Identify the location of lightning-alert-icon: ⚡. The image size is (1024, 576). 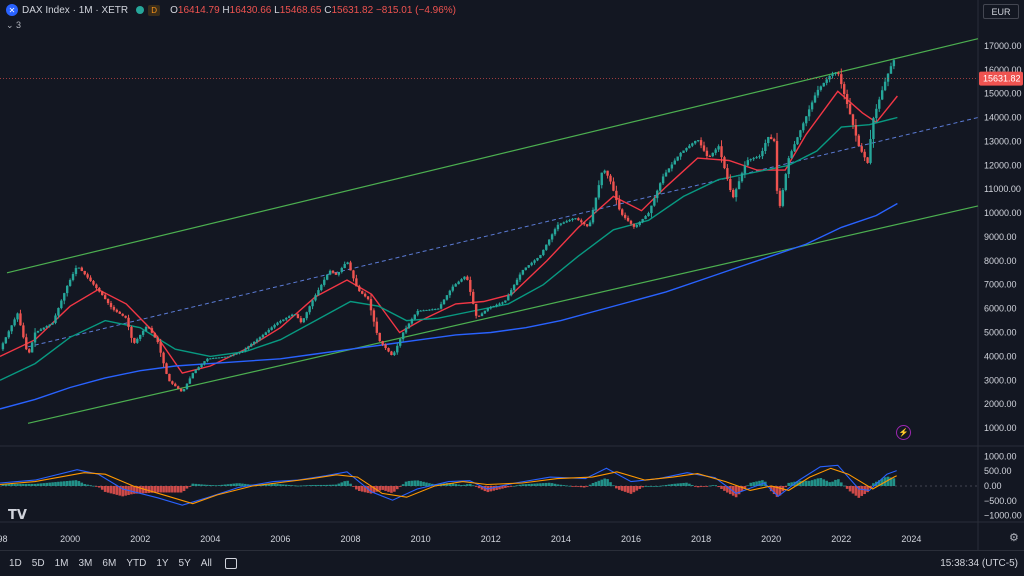
(903, 432).